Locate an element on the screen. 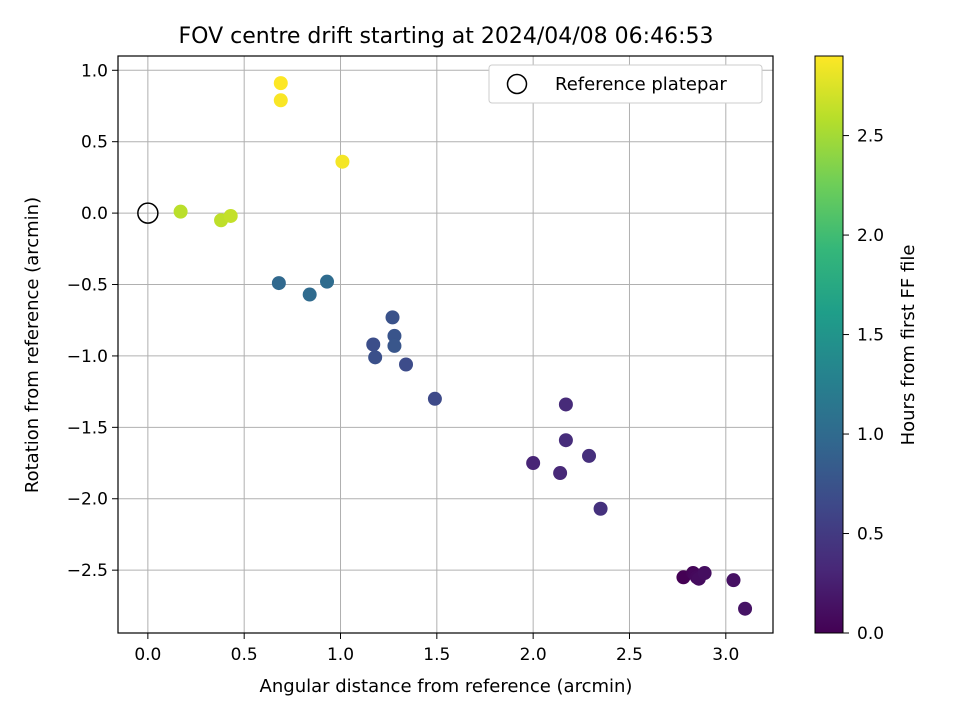  y-tick-label: −2.0 is located at coordinates (87, 500).